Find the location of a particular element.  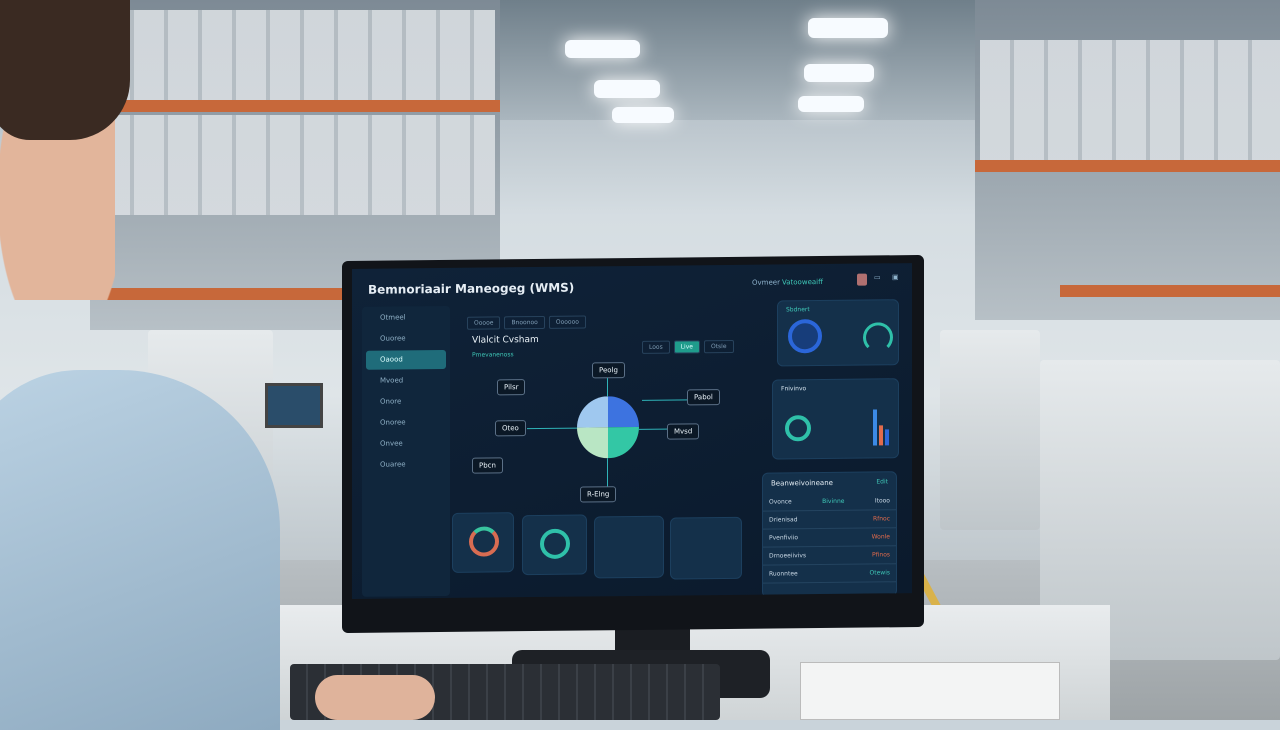

person-shirt is located at coordinates (140, 550).